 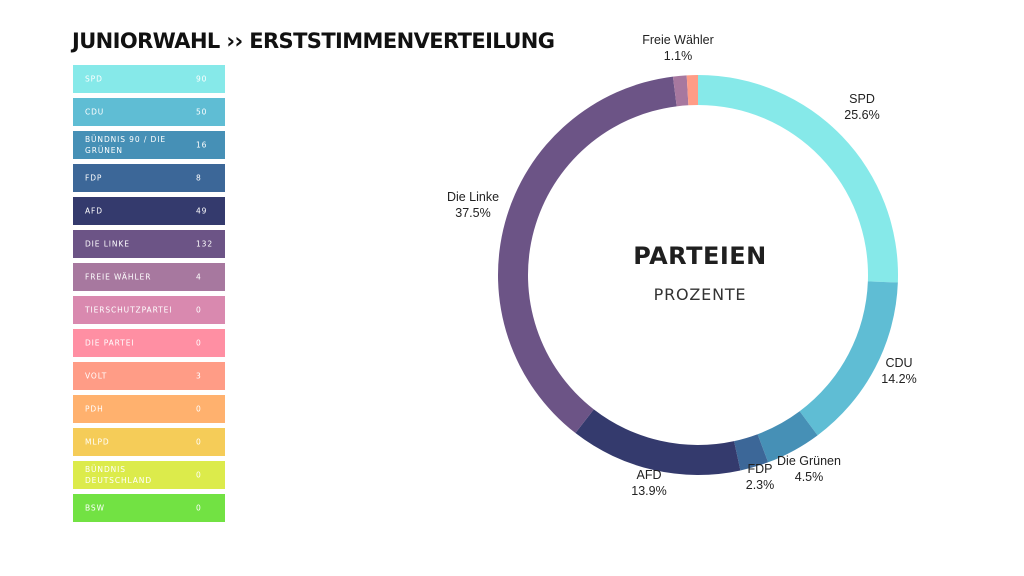 I want to click on slice-value-label: 4.5%, so click(x=809, y=477).